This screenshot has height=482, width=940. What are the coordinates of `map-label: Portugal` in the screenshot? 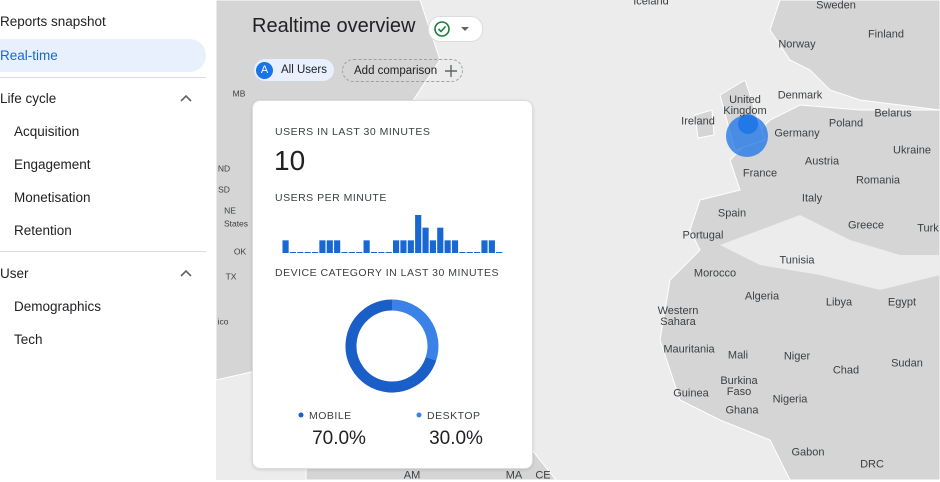 It's located at (703, 235).